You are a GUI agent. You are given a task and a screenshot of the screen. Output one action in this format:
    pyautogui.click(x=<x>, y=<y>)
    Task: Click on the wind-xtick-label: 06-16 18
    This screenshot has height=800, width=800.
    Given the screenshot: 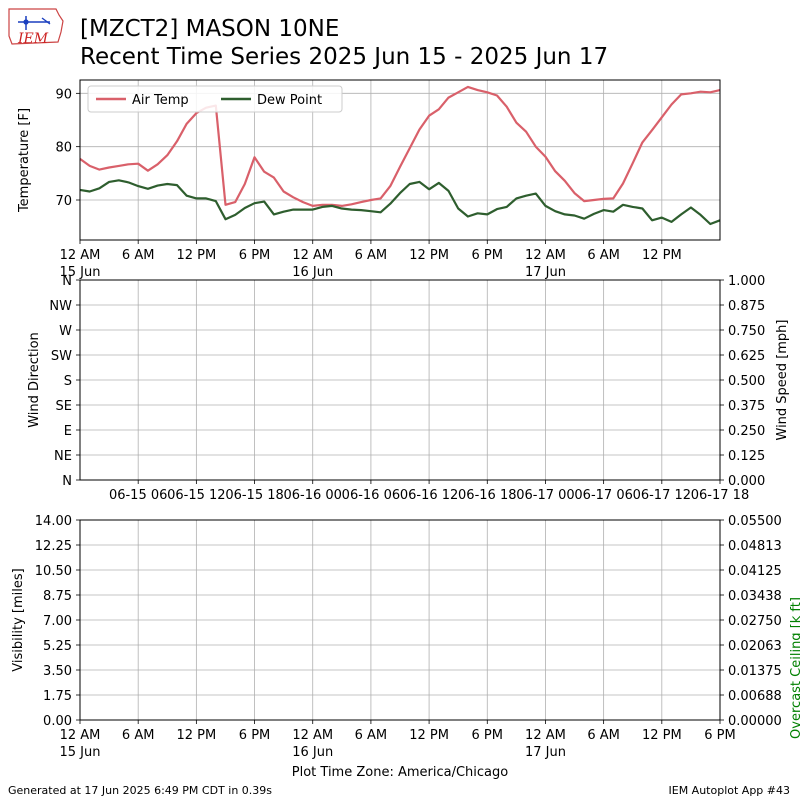 What is the action you would take?
    pyautogui.click(x=487, y=495)
    